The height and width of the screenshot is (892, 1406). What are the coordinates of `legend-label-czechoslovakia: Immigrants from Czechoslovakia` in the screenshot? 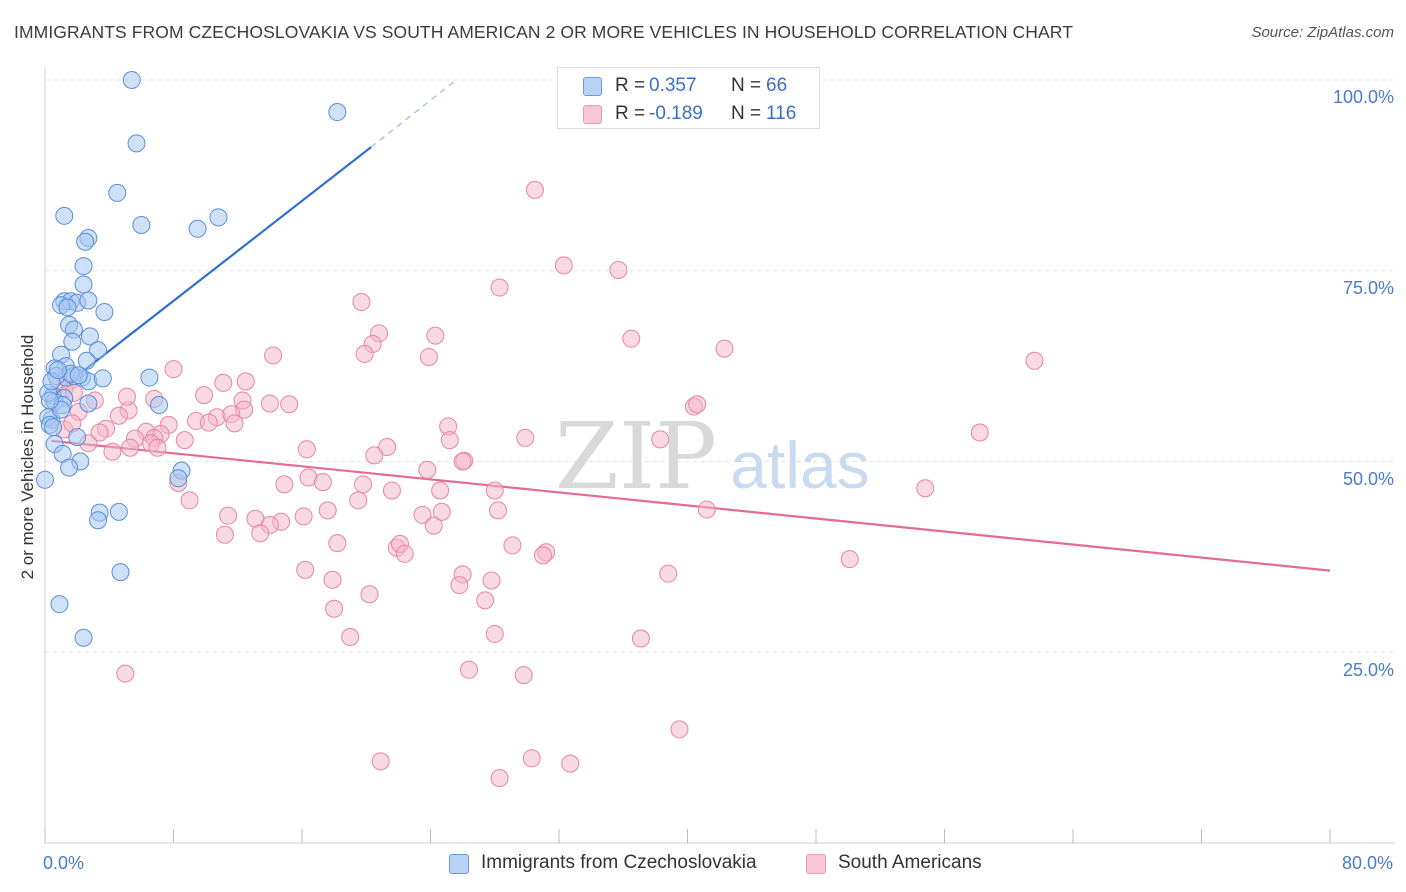 It's located at (619, 862).